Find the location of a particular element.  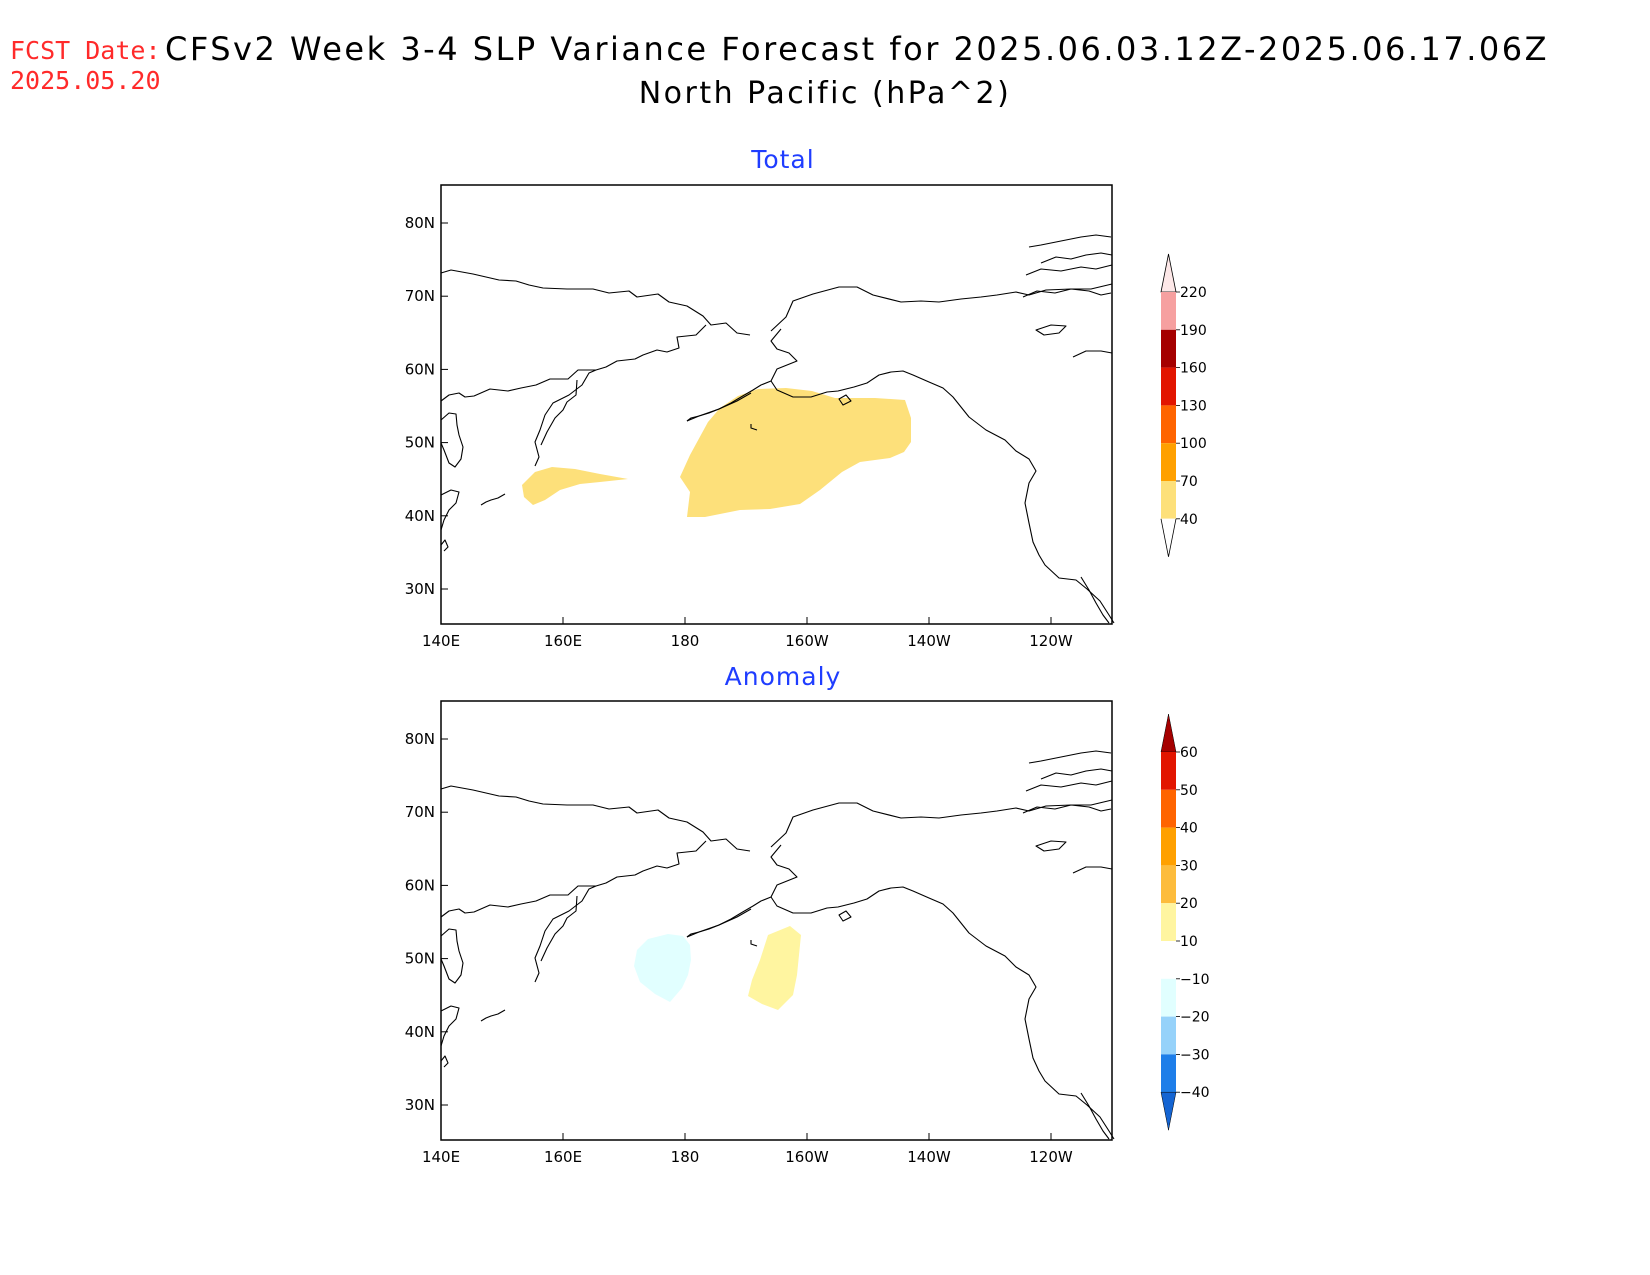

shade-region-total-west is located at coordinates (575, 486).